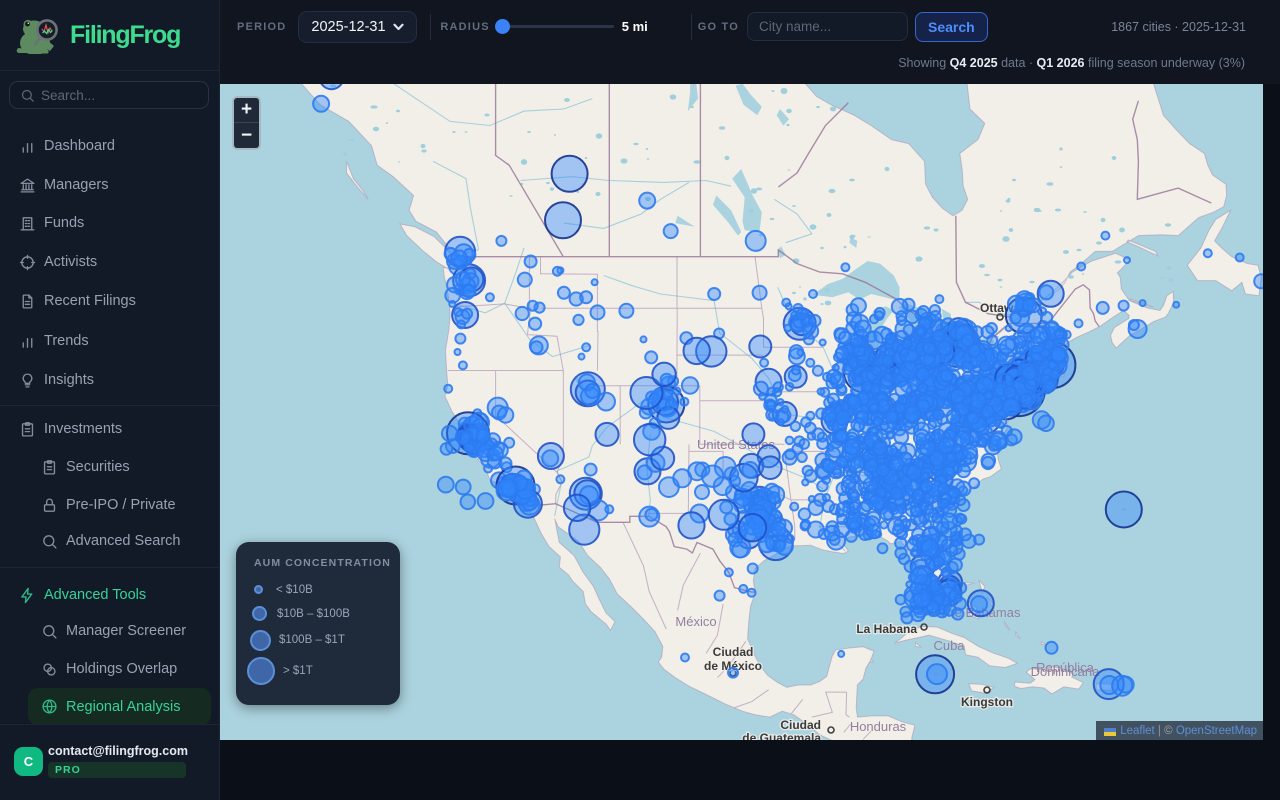 The width and height of the screenshot is (1280, 800). I want to click on svg-text: Cuba, so click(949, 645).